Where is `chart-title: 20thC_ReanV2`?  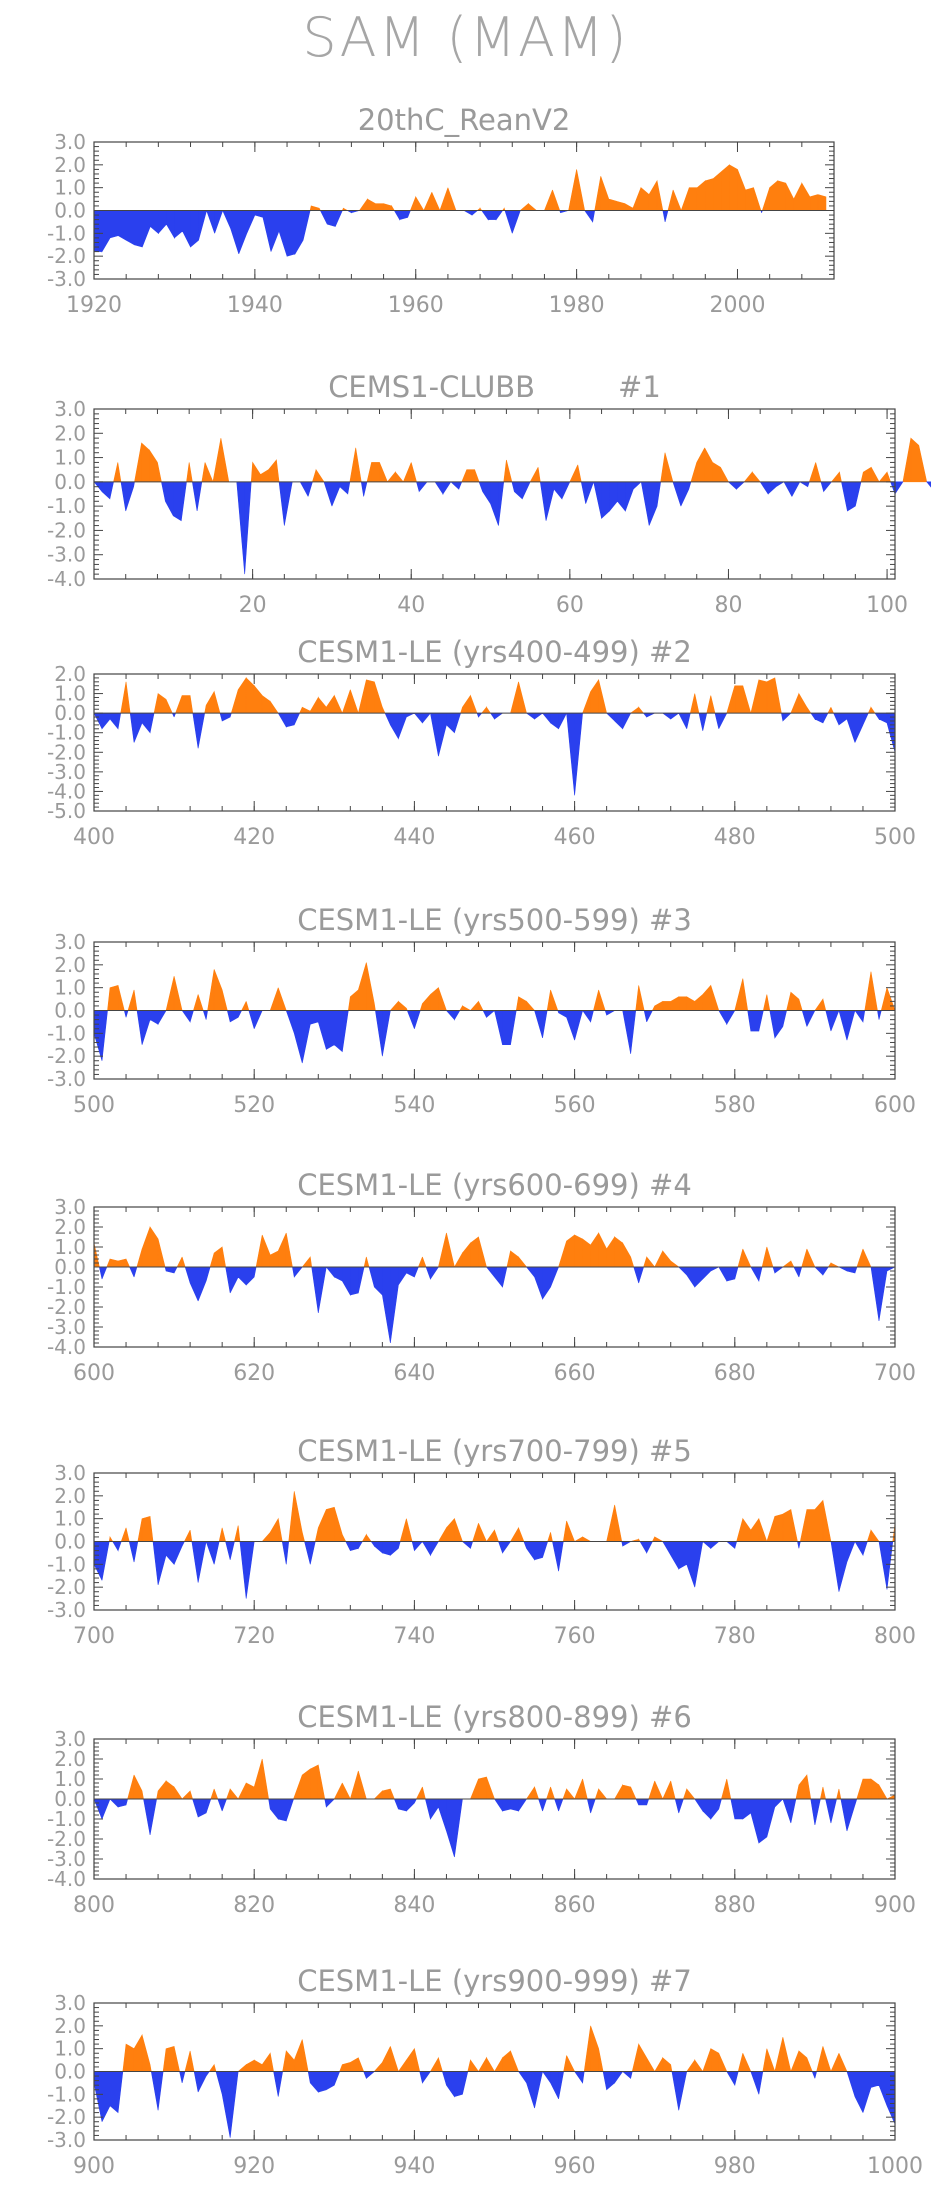 chart-title: 20thC_ReanV2 is located at coordinates (464, 120).